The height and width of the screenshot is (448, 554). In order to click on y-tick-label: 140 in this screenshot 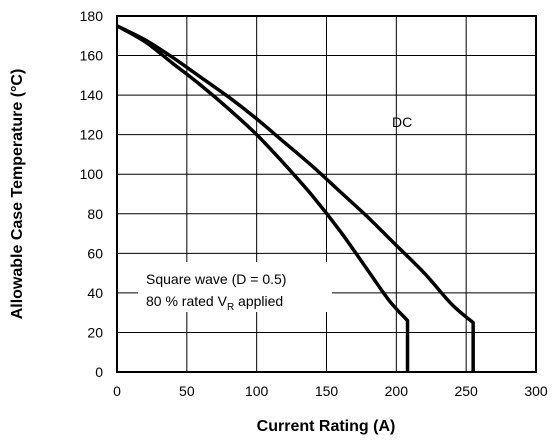, I will do `click(92, 95)`.